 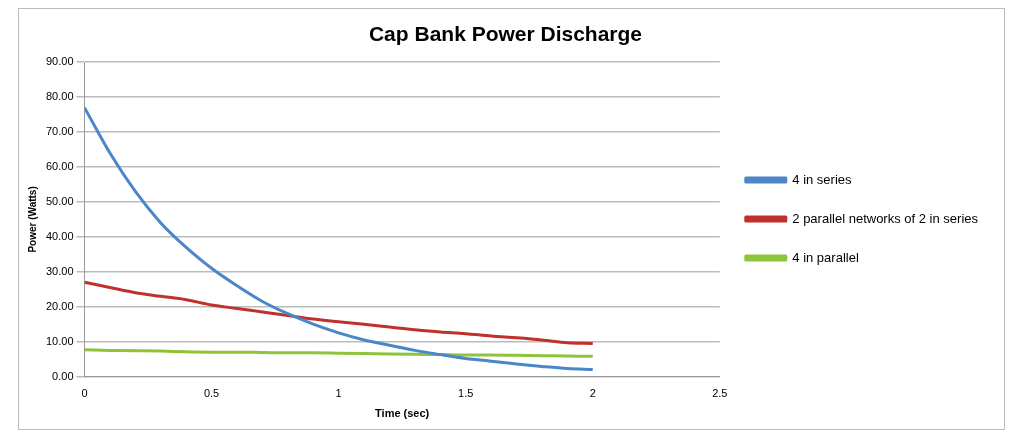 What do you see at coordinates (60, 61) in the screenshot?
I see `y-tick-label: 90.00` at bounding box center [60, 61].